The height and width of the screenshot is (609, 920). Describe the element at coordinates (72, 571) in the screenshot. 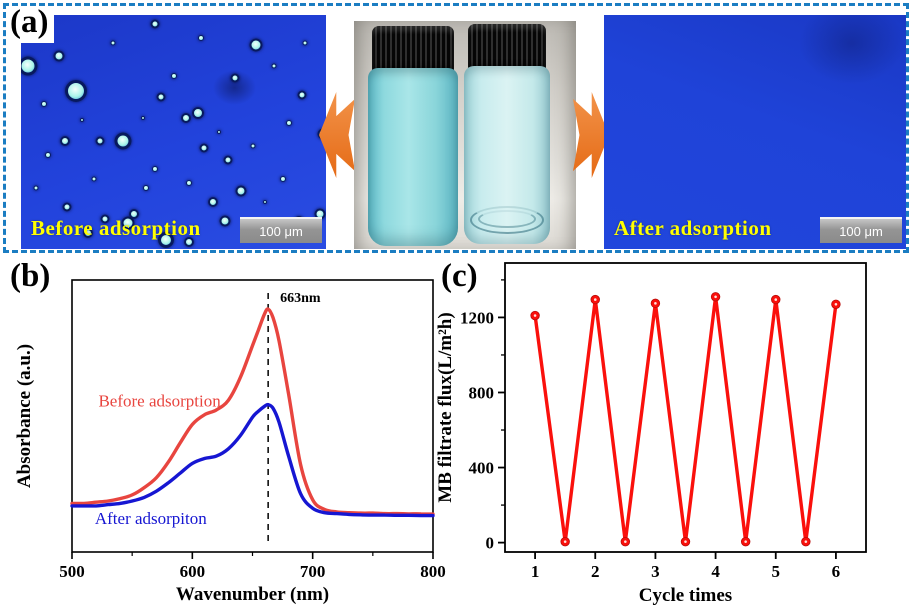

I see `b-x-tick-label: 500` at that location.